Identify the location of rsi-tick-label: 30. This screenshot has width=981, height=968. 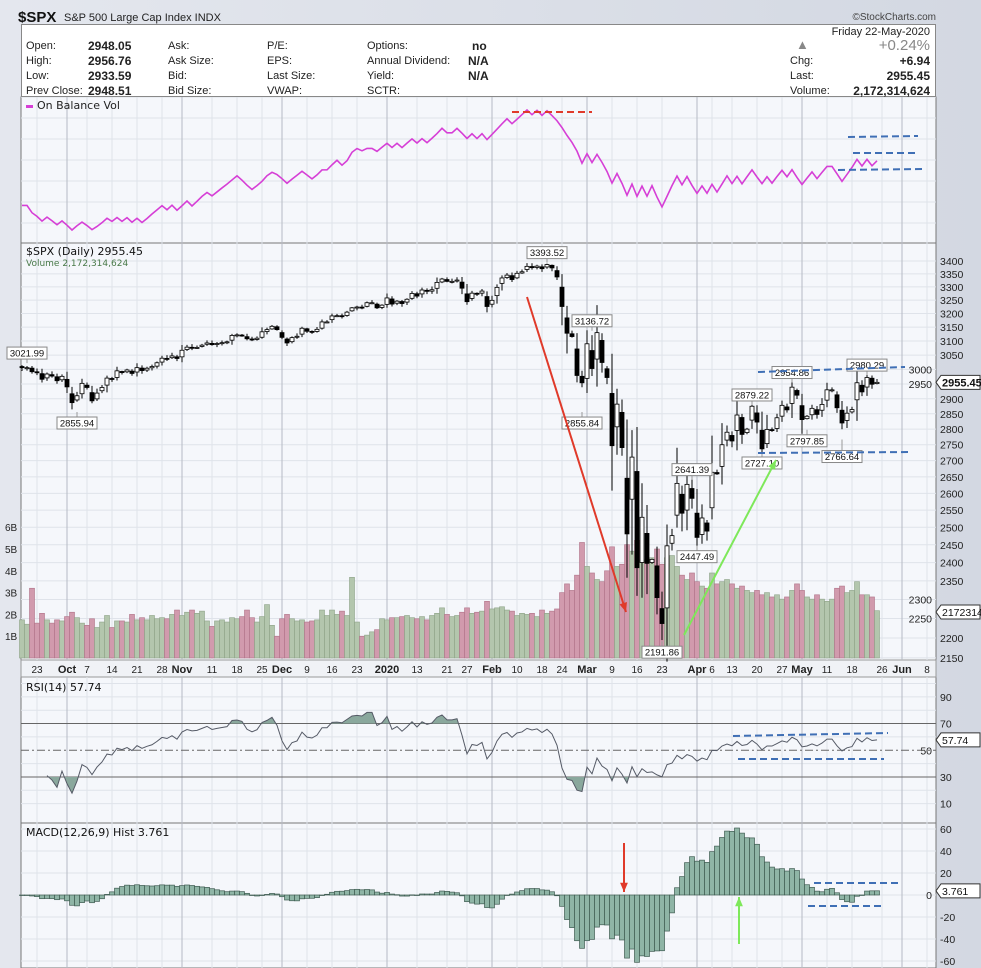
(946, 778).